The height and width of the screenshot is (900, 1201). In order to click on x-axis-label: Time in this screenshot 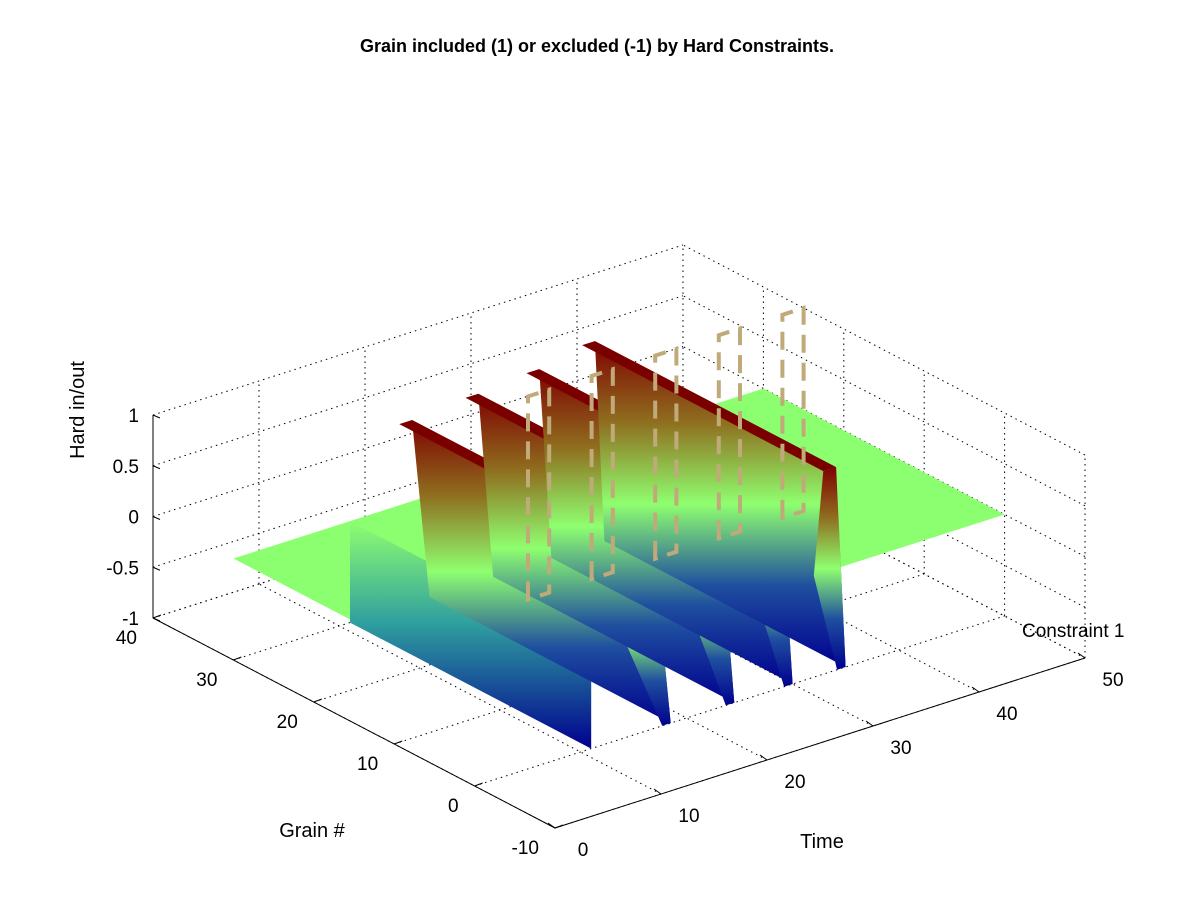, I will do `click(822, 842)`.